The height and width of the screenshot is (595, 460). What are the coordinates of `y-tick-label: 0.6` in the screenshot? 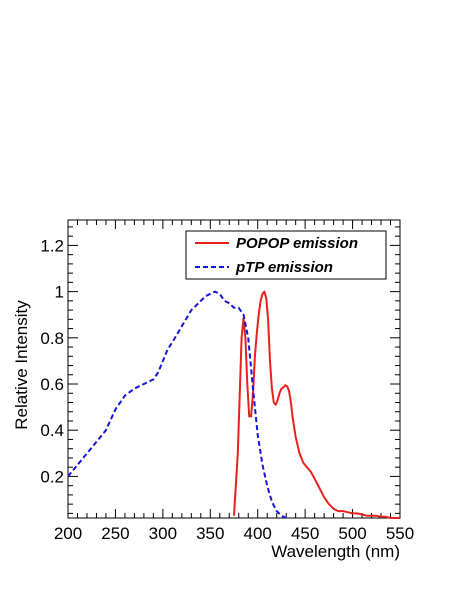 It's located at (52, 384).